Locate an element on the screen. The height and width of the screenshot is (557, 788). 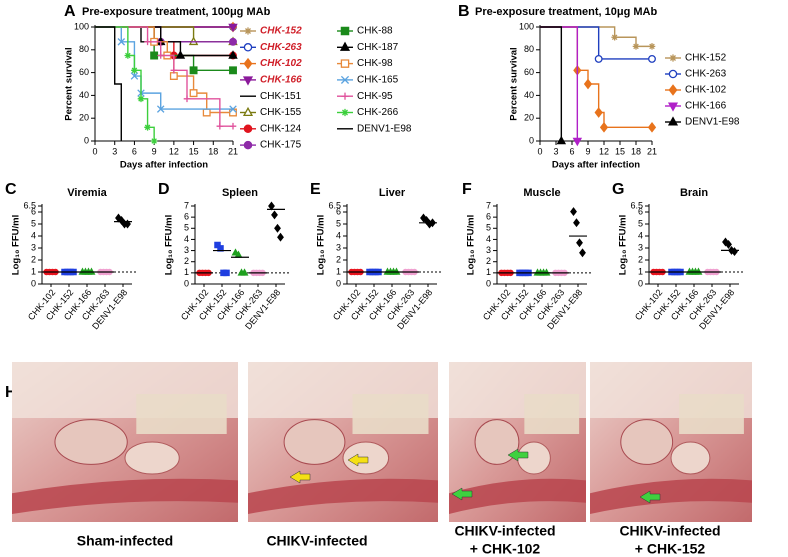
y-tick-label: 40 is located at coordinates (529, 95).